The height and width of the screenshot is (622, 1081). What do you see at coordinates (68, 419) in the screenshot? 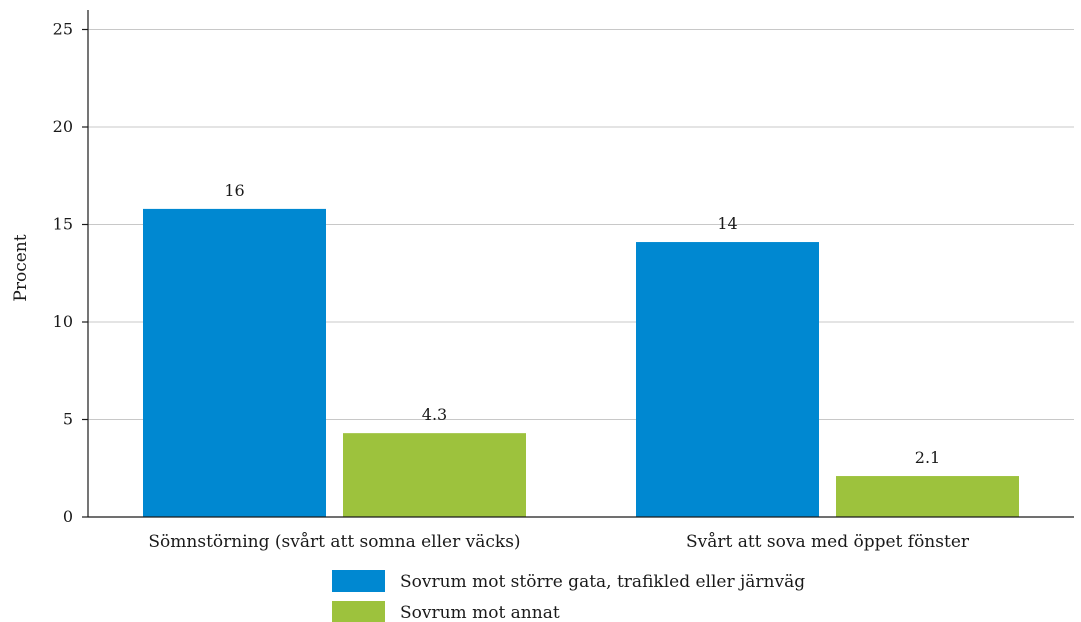
I see `y-tick-label: 5` at bounding box center [68, 419].